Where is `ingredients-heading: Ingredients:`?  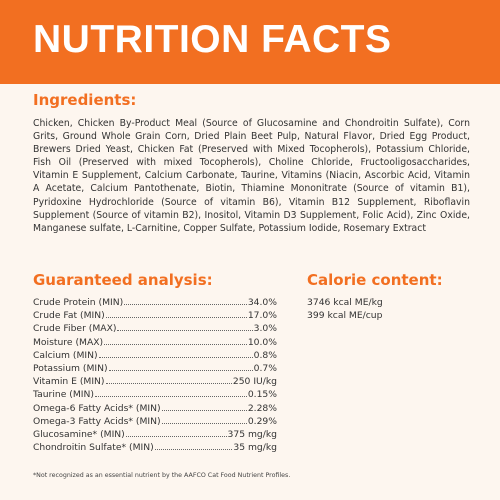 ingredients-heading: Ingredients: is located at coordinates (85, 100).